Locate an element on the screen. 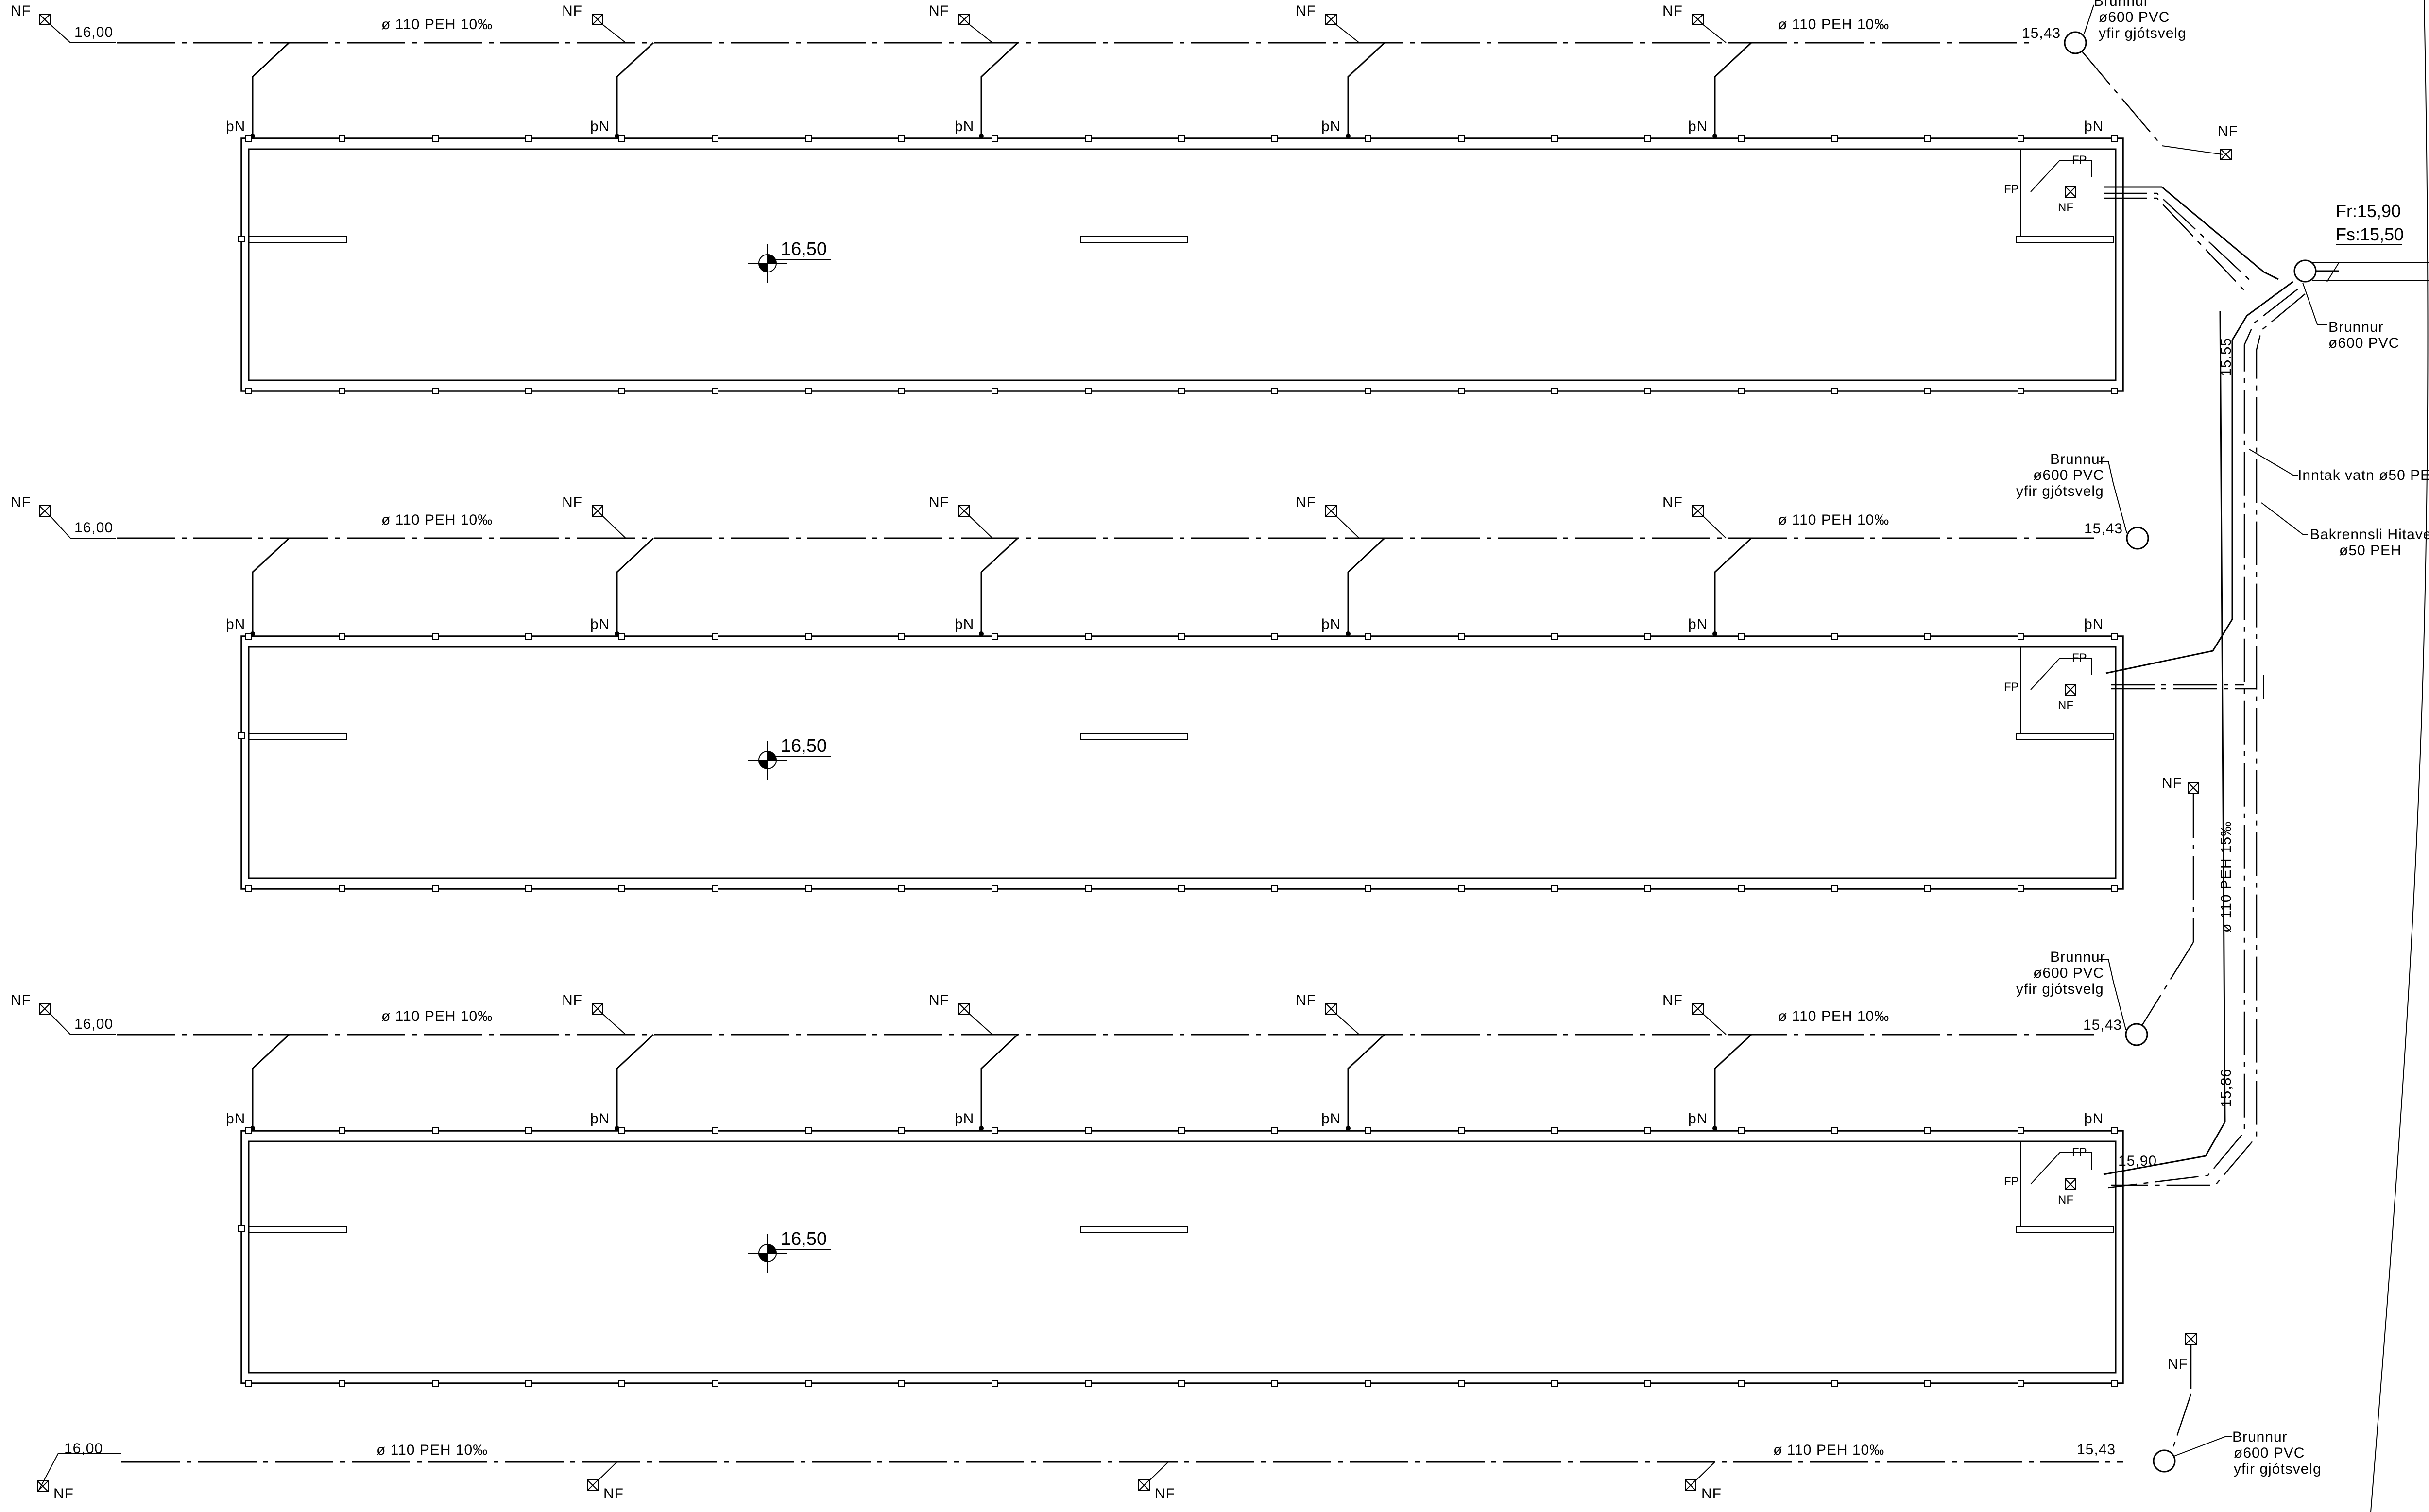  drain-pipe is located at coordinates (2122, 98).